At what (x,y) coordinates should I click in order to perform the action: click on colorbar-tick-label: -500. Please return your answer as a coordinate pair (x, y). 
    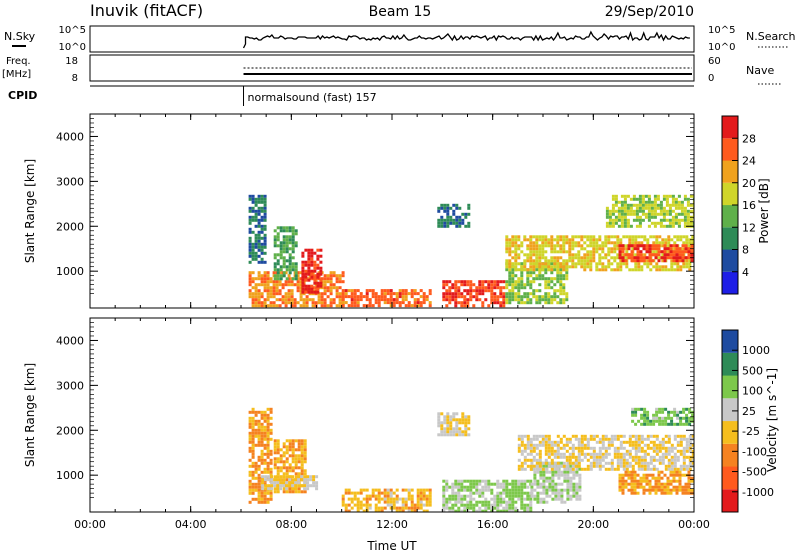
    Looking at the image, I should click on (754, 472).